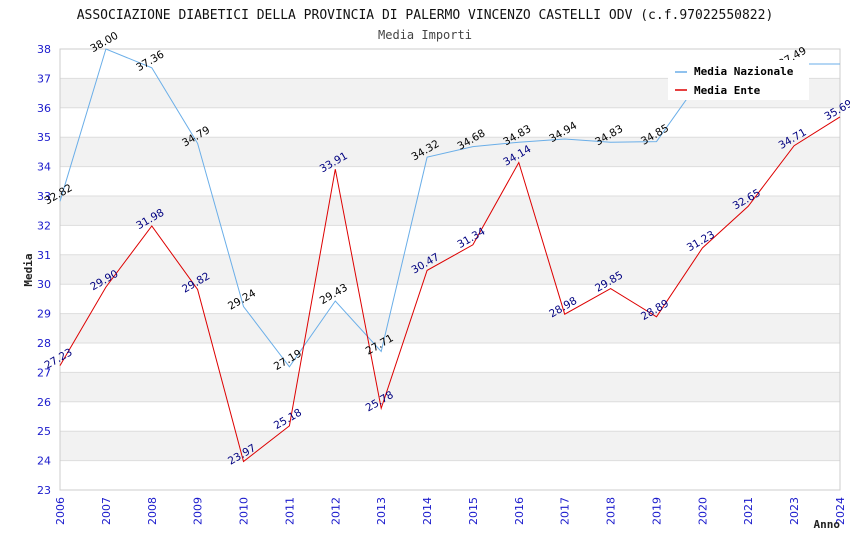 The image size is (850, 550). I want to click on y-tick-label: 32, so click(44, 225).